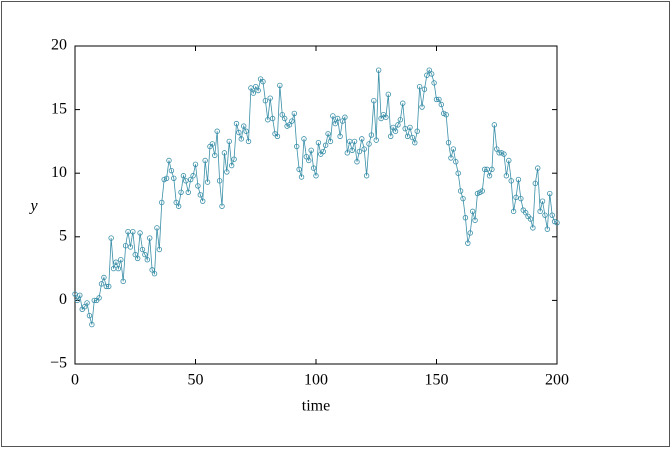  Describe the element at coordinates (437, 380) in the screenshot. I see `x-tick-label: 150` at that location.